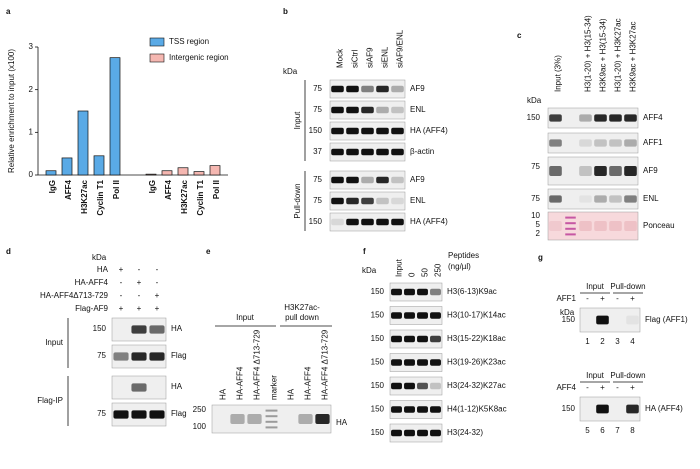 This screenshot has width=700, height=469. What do you see at coordinates (476, 362) in the screenshot?
I see `target-label: H3(19-26)K23ac` at bounding box center [476, 362].